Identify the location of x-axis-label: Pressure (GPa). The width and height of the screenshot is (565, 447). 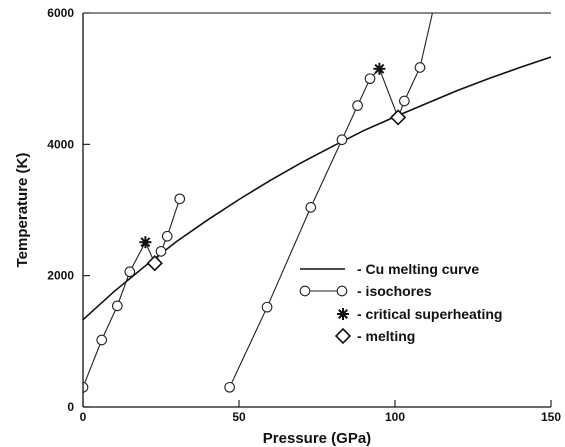
(317, 438).